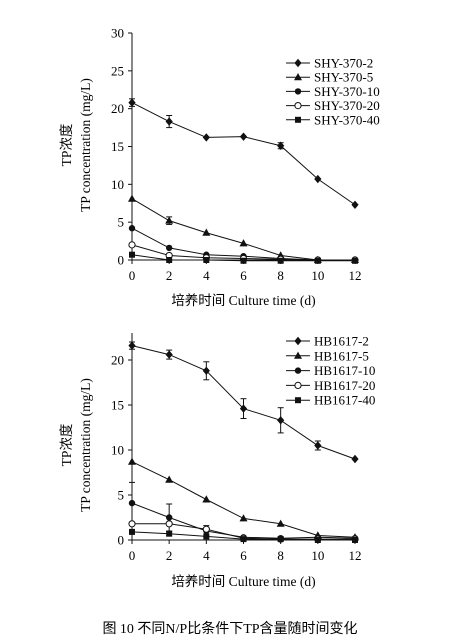 The height and width of the screenshot is (642, 461). I want to click on x-tick-label: 2, so click(169, 275).